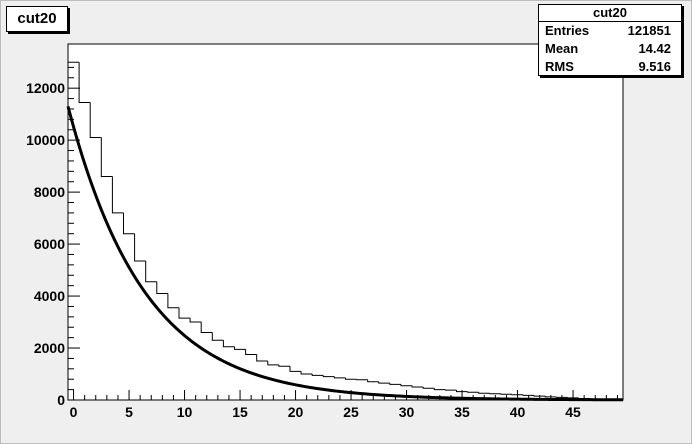  What do you see at coordinates (559, 66) in the screenshot?
I see `stats-key: RMS` at bounding box center [559, 66].